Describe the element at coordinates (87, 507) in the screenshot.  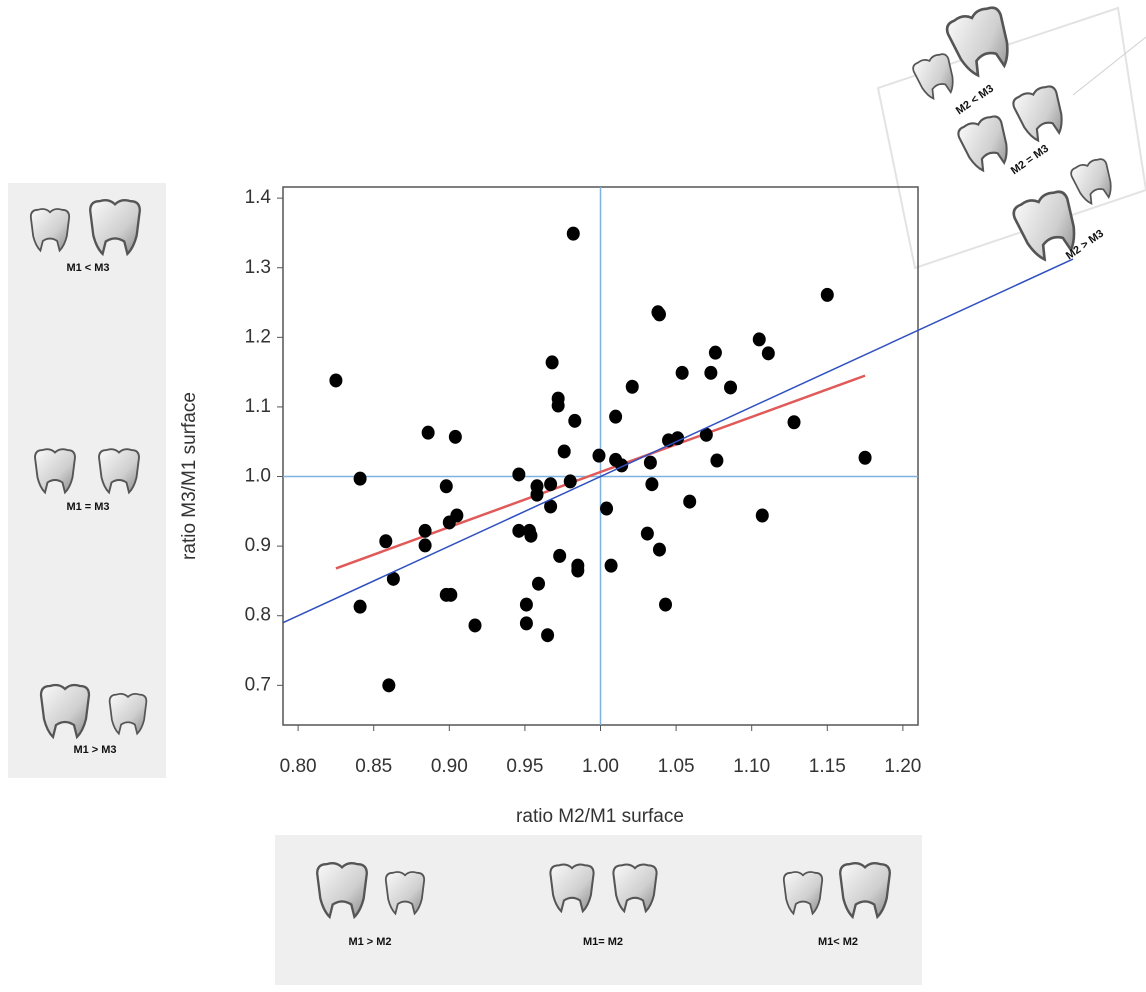
I see `panel-label: M1 = M3` at that location.